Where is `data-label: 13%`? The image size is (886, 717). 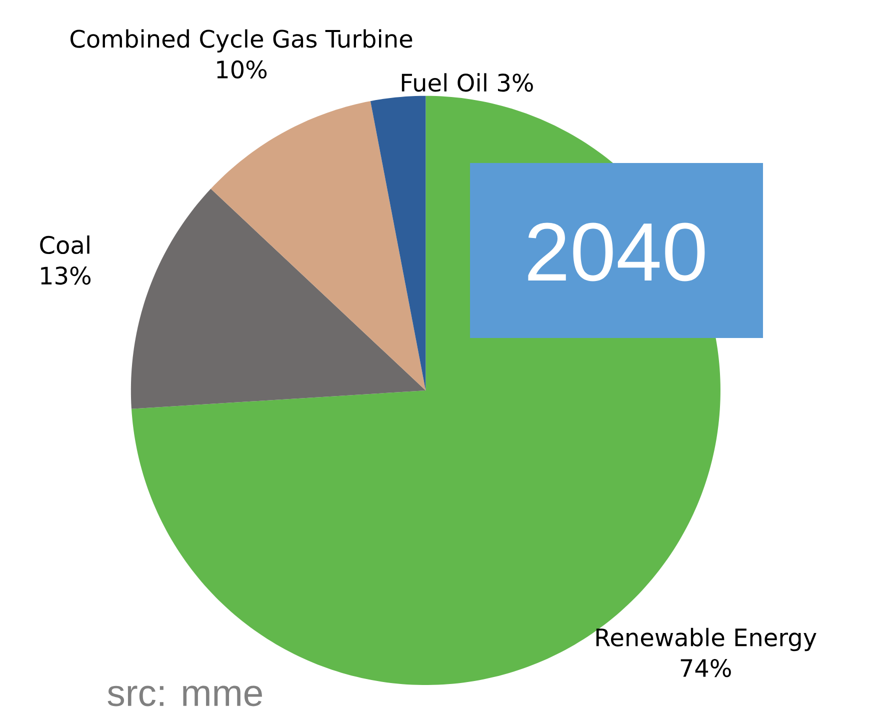
data-label: 13% is located at coordinates (66, 275).